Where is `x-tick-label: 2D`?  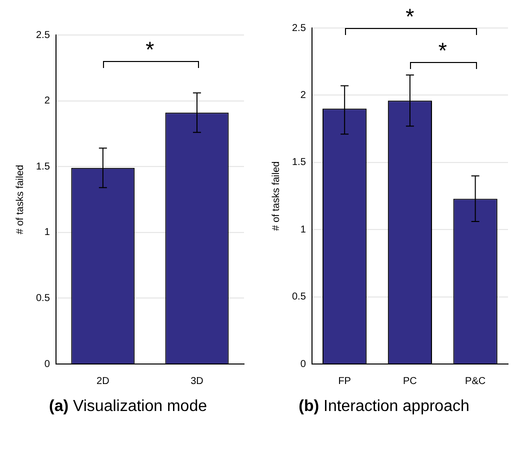
x-tick-label: 2D is located at coordinates (103, 381).